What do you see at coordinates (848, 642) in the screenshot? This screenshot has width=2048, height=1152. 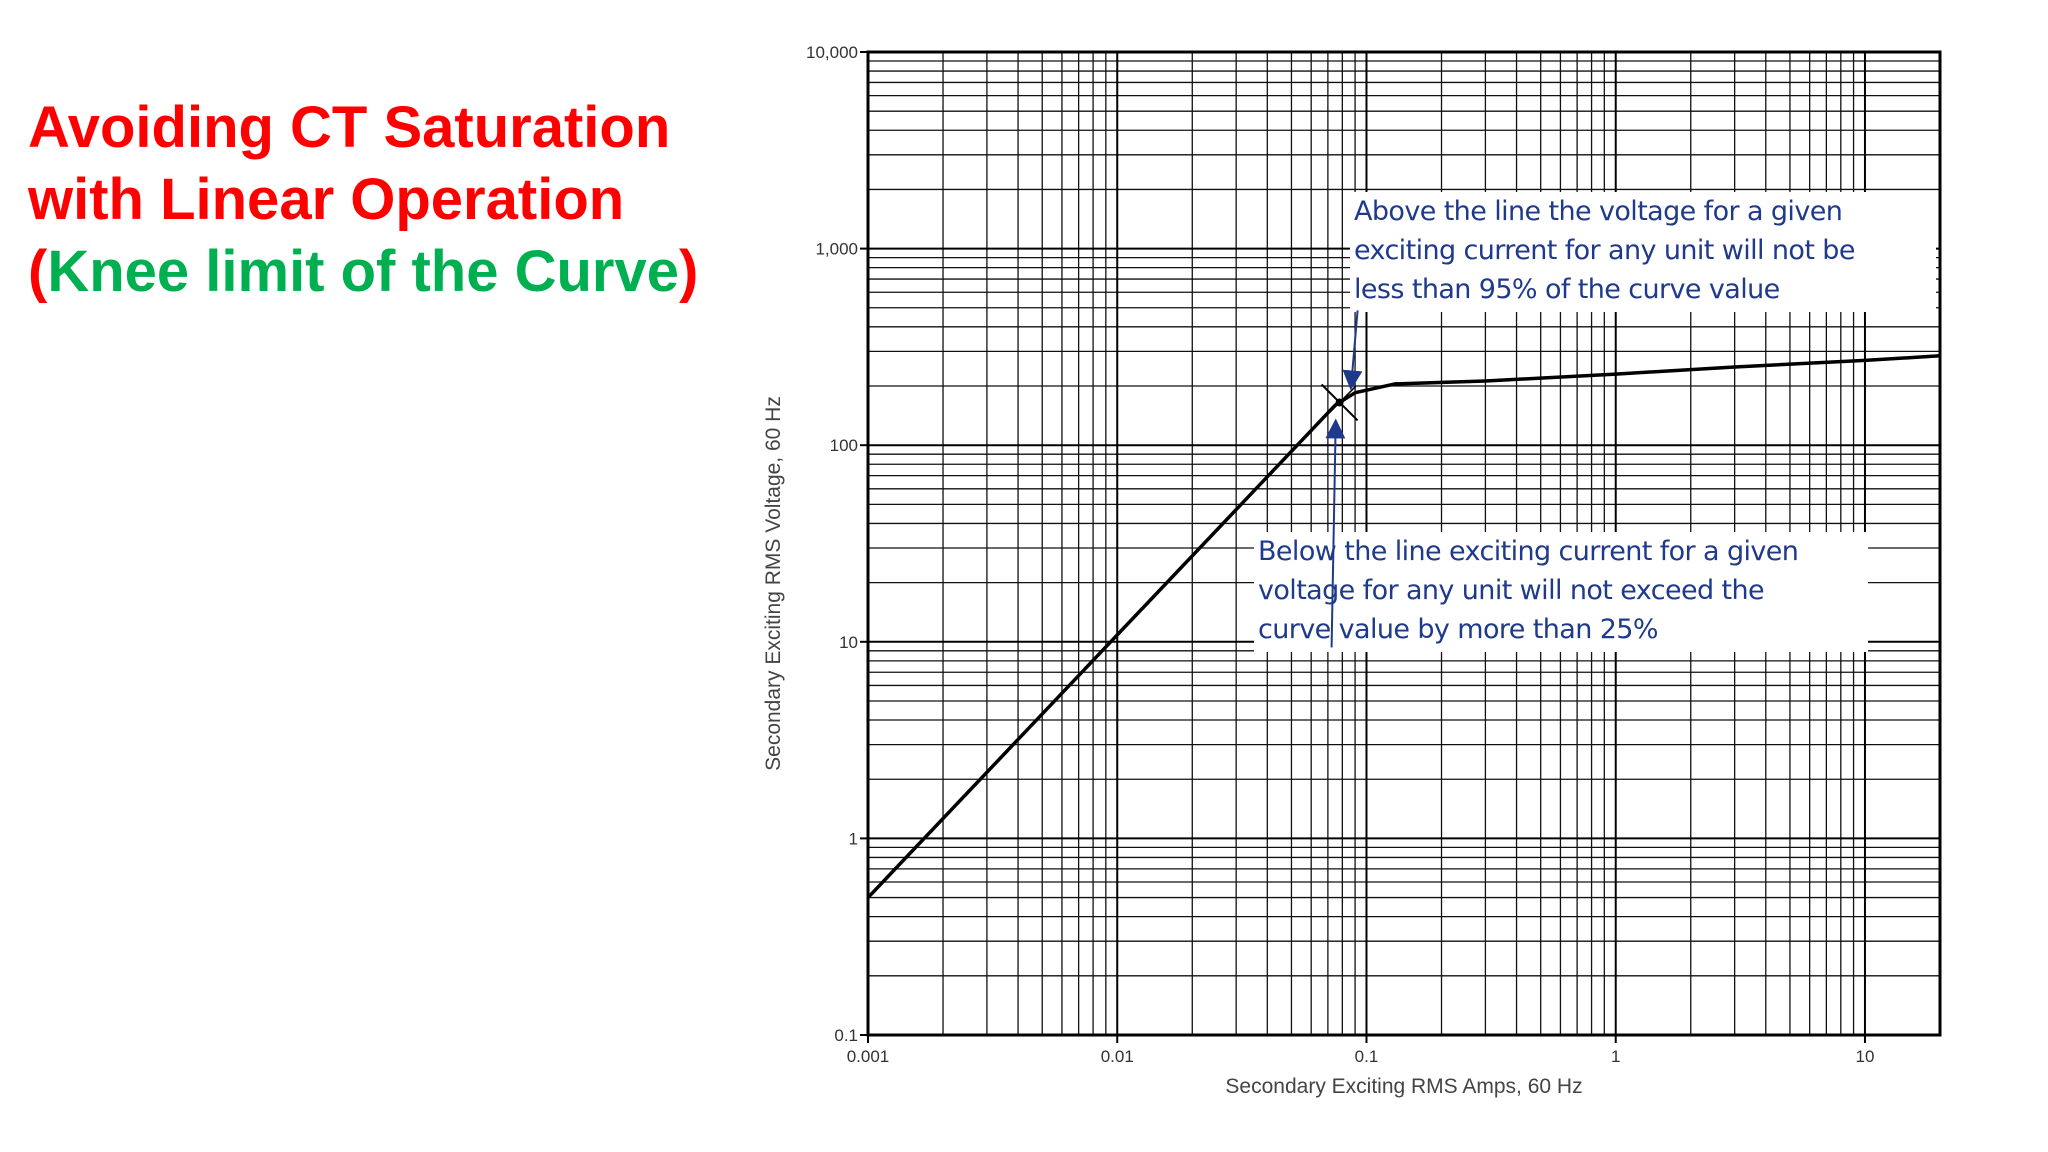 I see `y-tick-label: 10` at bounding box center [848, 642].